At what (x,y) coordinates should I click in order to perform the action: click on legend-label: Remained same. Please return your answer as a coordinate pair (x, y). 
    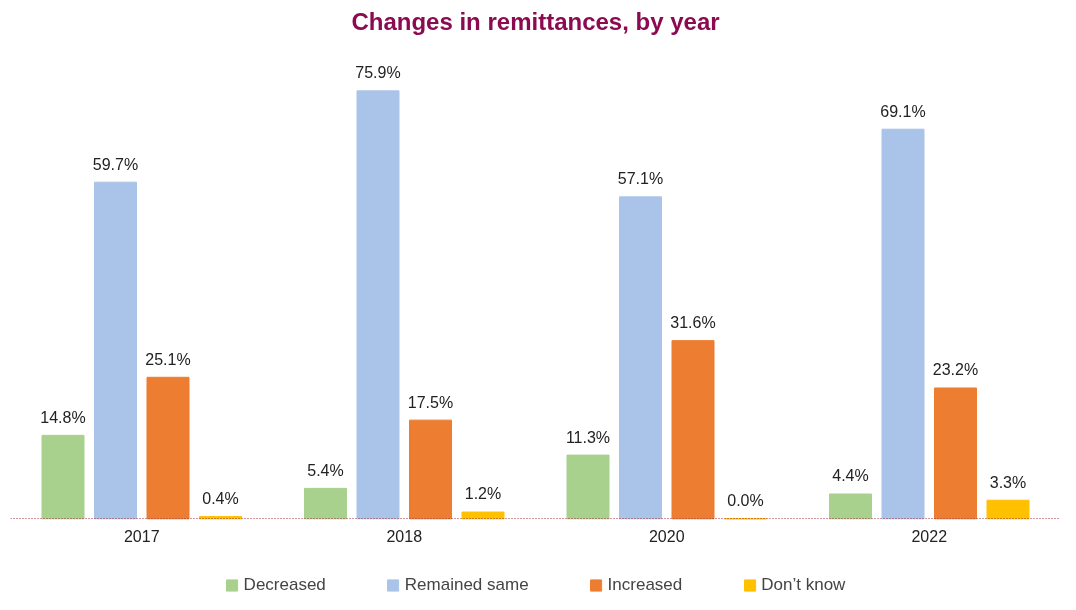
    Looking at the image, I should click on (466, 585).